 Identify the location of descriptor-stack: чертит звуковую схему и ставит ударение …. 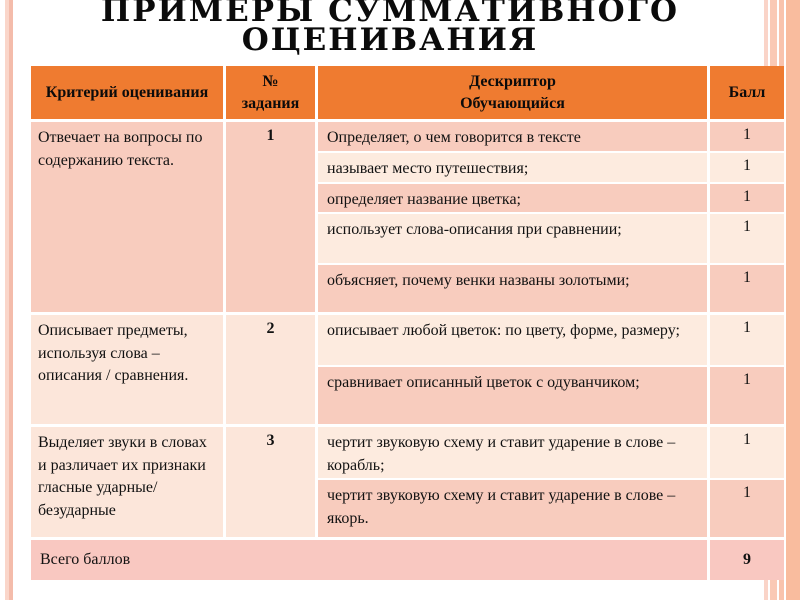
(551, 482).